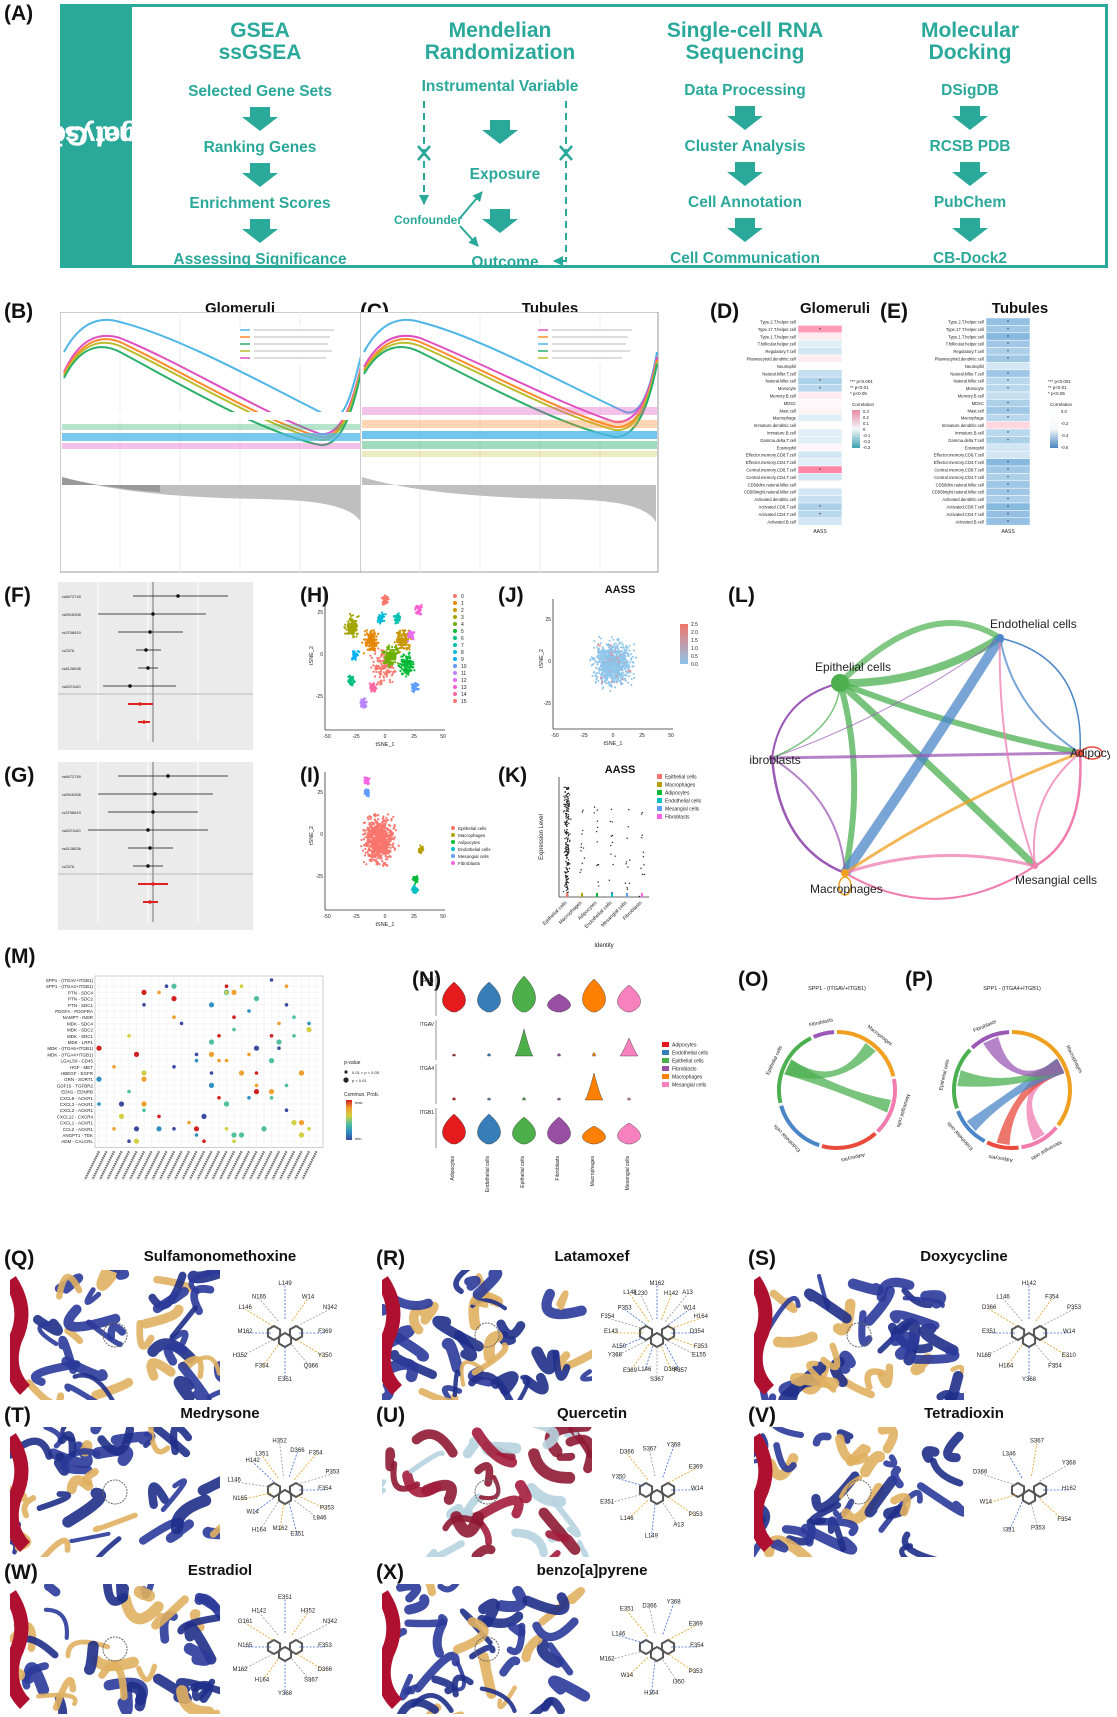 The width and height of the screenshot is (1117, 1717). What do you see at coordinates (462, 625) in the screenshot?
I see `tsne-legend-label: 4` at bounding box center [462, 625].